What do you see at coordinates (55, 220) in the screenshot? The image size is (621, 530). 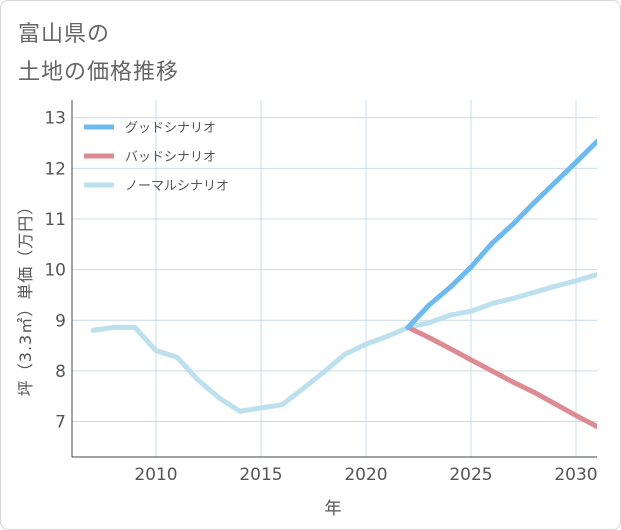 I see `y-tick-label: 11` at bounding box center [55, 220].